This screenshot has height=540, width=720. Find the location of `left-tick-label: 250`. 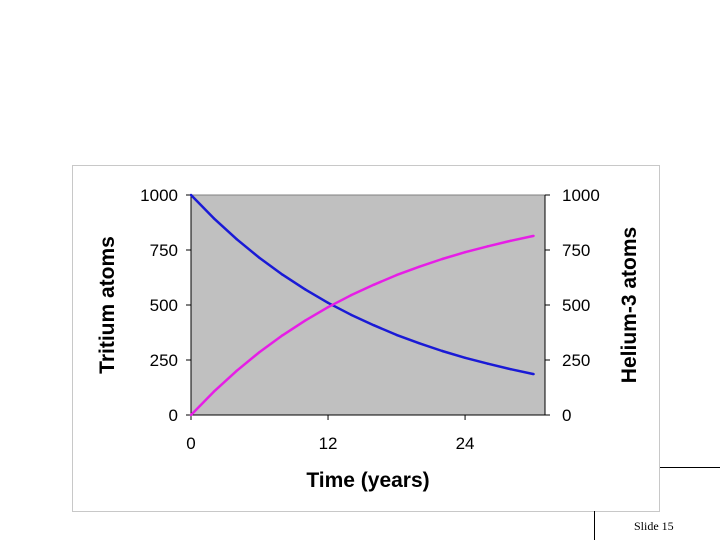

left-tick-label: 250 is located at coordinates (164, 360).